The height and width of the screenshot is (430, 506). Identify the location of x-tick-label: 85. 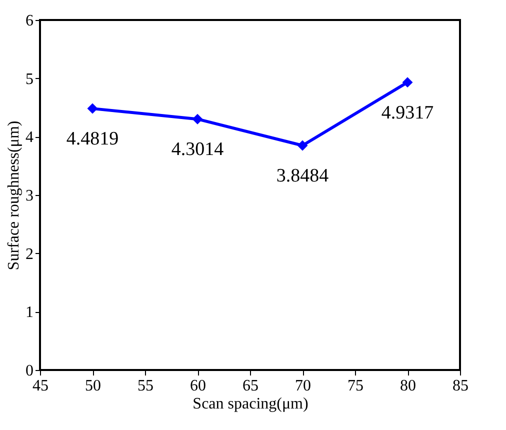
(460, 386).